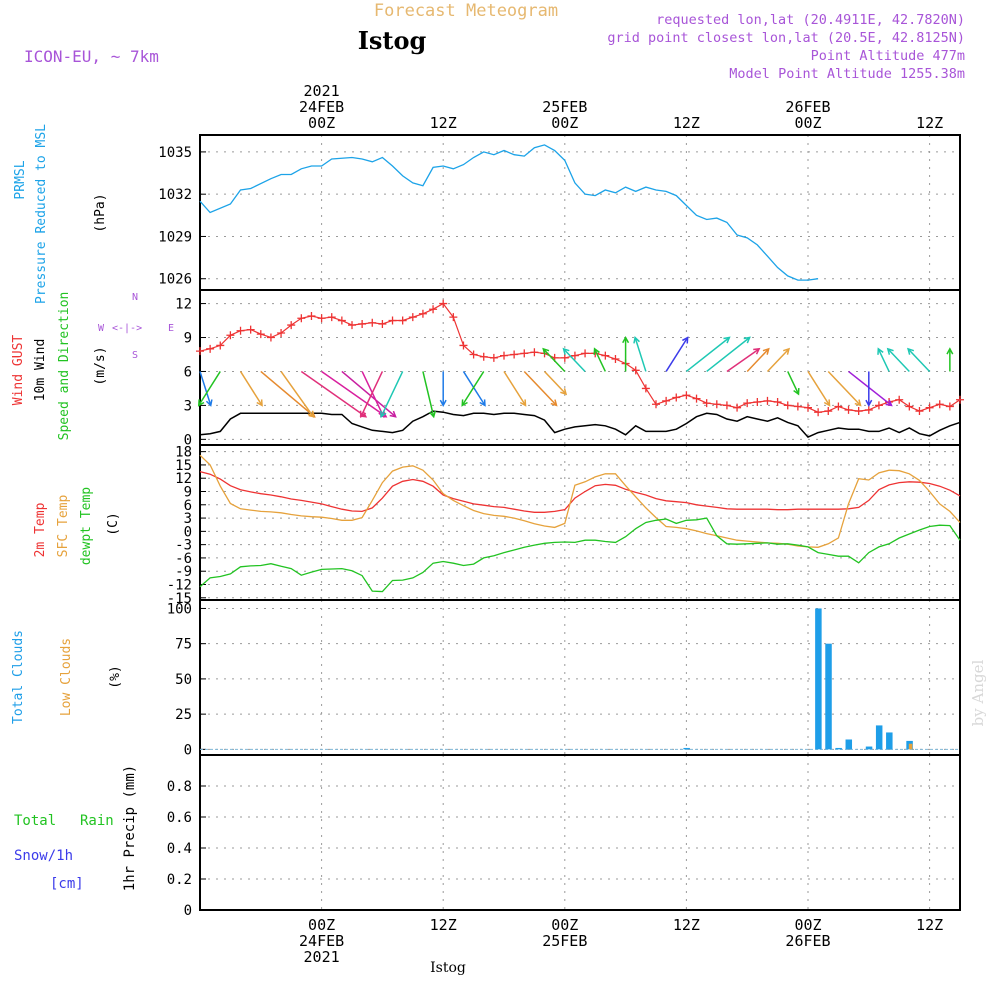 This screenshot has height=1000, width=1000. I want to click on speeddir-label: Speed and Direction, so click(64, 366).